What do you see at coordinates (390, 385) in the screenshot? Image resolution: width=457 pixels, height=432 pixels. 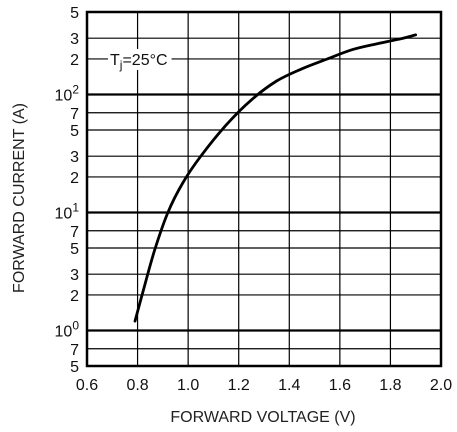 I see `x-tick-label: 1.8` at bounding box center [390, 385].